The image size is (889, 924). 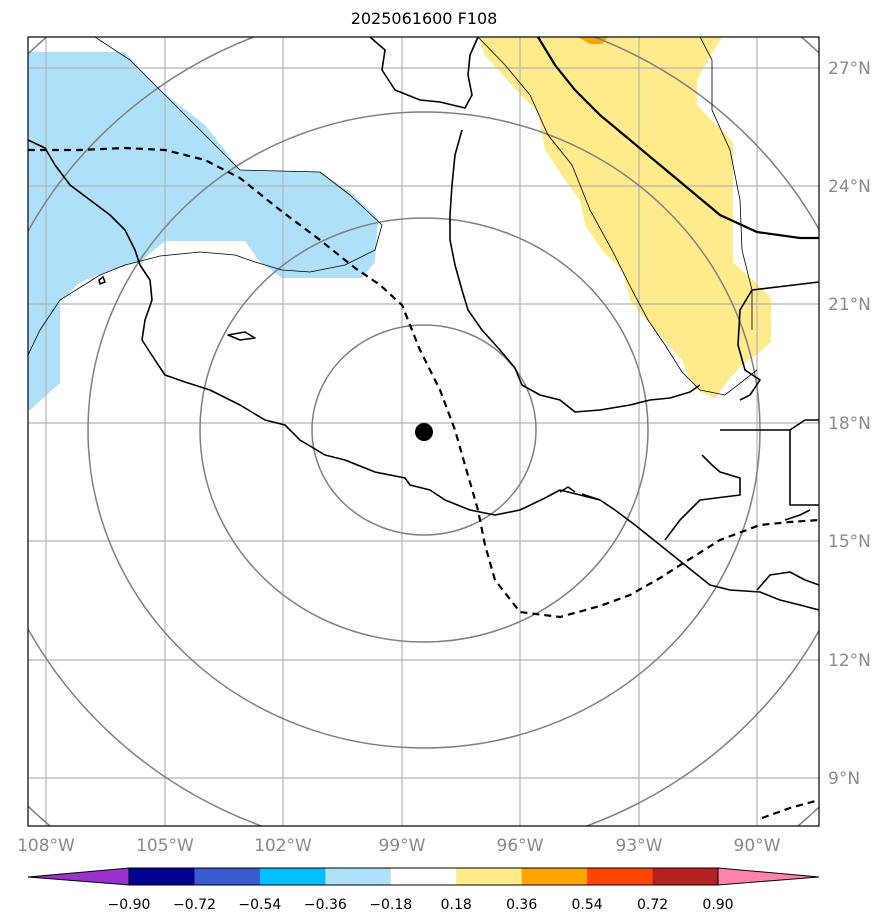 What do you see at coordinates (757, 846) in the screenshot?
I see `lon-label: 90°W` at bounding box center [757, 846].